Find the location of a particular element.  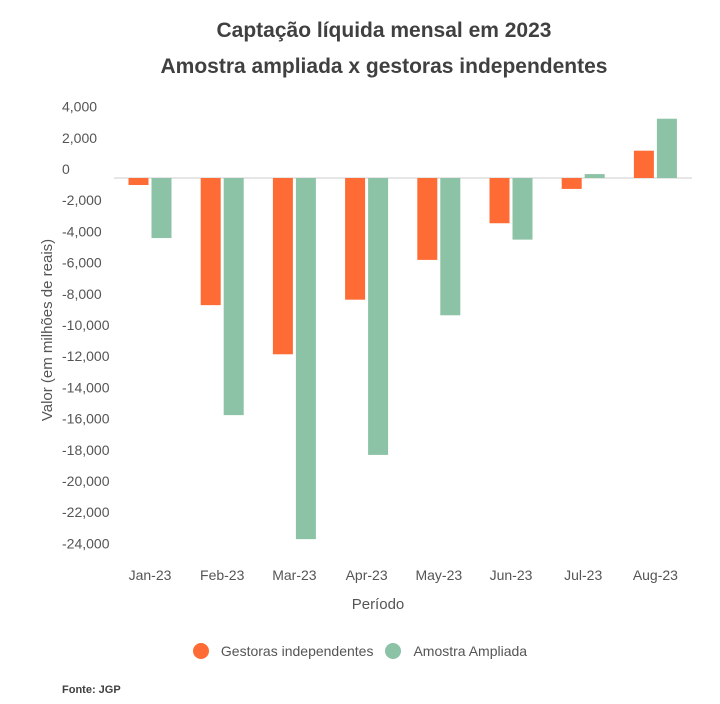

x-tick-label: Jul-23 is located at coordinates (583, 575).